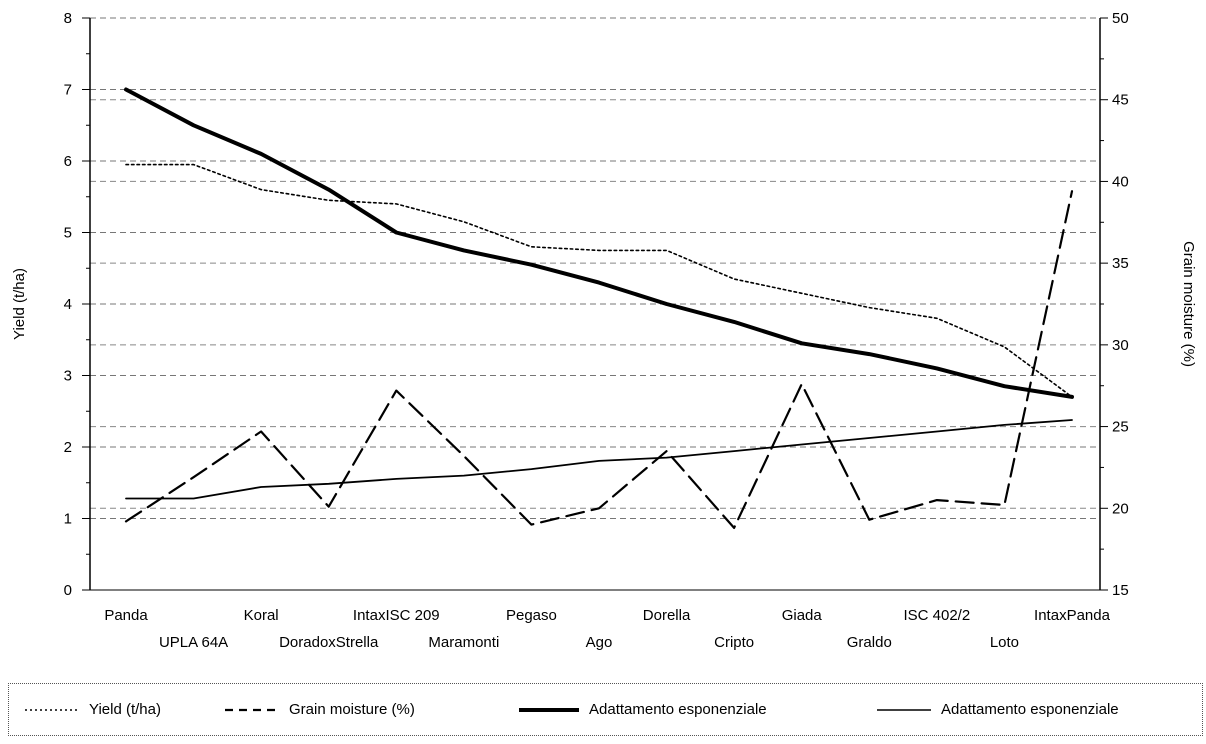 This screenshot has height=744, width=1206. What do you see at coordinates (77, 304) in the screenshot?
I see `left-axis-ticks: 0 1 2 3 4 5 6 7 8` at bounding box center [77, 304].